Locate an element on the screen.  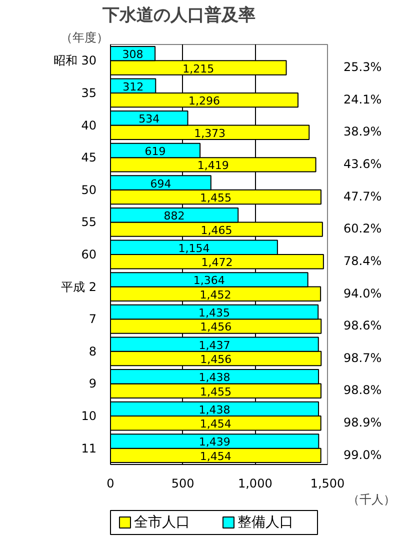
data-label: 1,465 is located at coordinates (216, 230).